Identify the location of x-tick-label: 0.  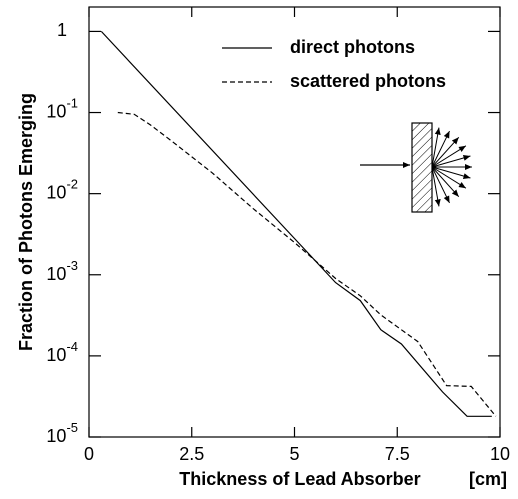
(89, 454).